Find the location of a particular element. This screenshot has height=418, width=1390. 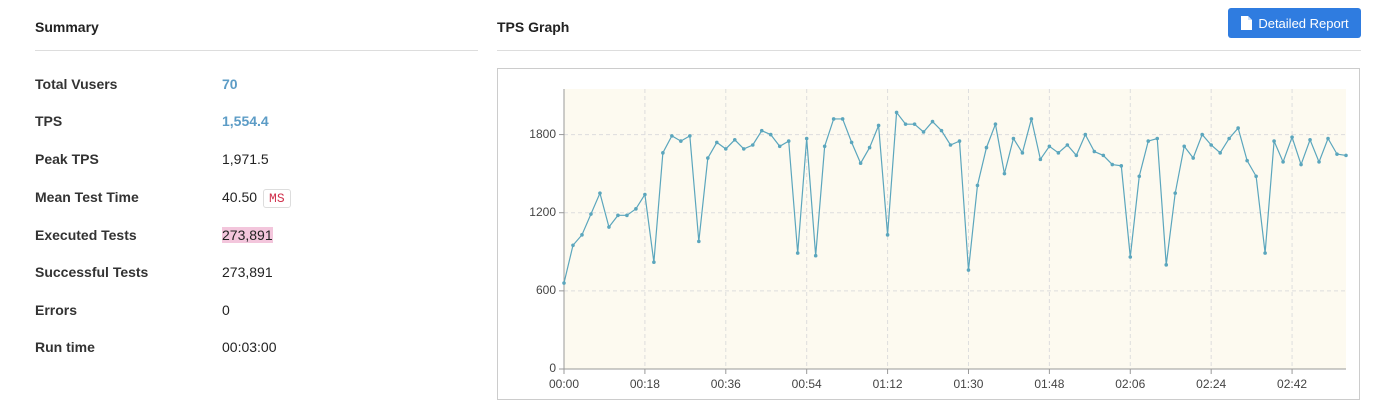

value-text: 1,554.4 is located at coordinates (245, 121).